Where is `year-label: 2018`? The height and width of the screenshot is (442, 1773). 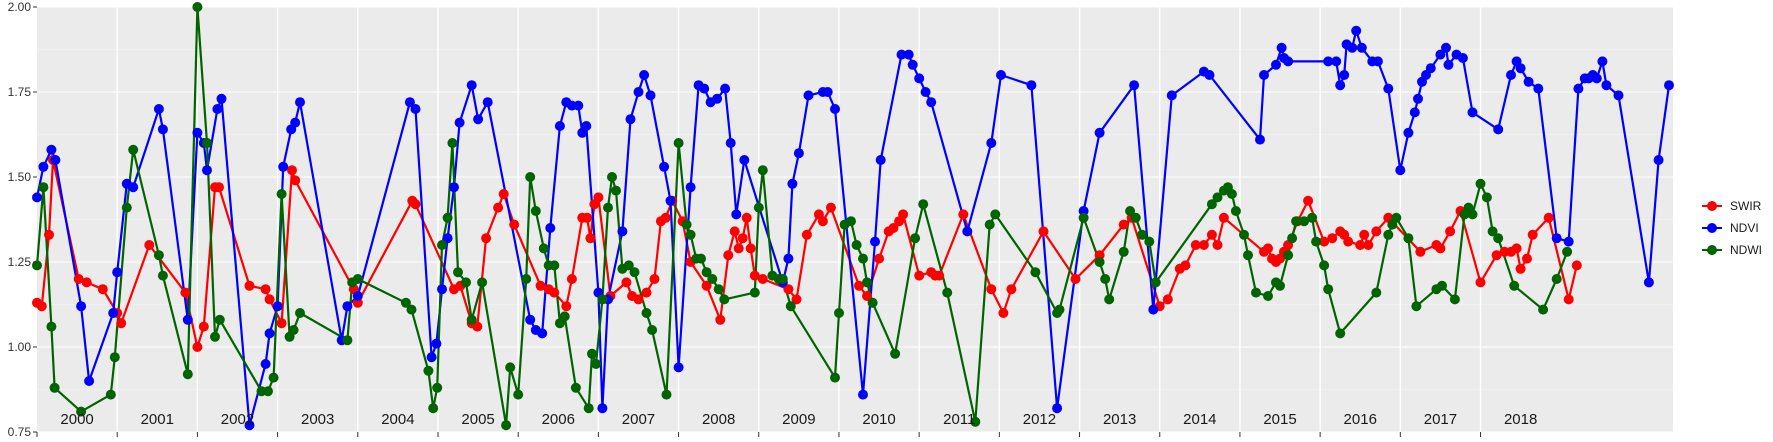
year-label: 2018 is located at coordinates (1520, 419).